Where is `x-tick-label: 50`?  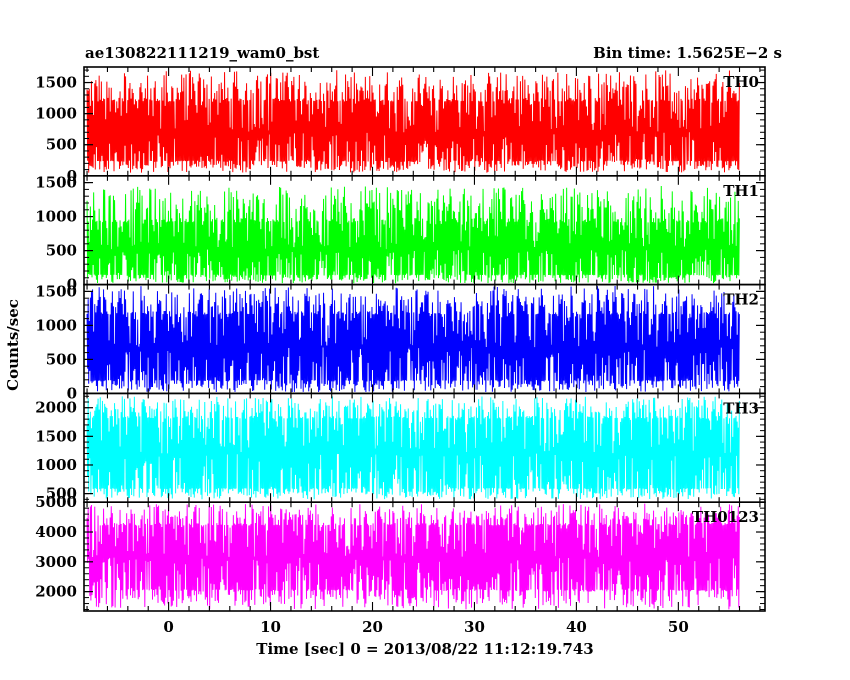
x-tick-label: 50 is located at coordinates (678, 627).